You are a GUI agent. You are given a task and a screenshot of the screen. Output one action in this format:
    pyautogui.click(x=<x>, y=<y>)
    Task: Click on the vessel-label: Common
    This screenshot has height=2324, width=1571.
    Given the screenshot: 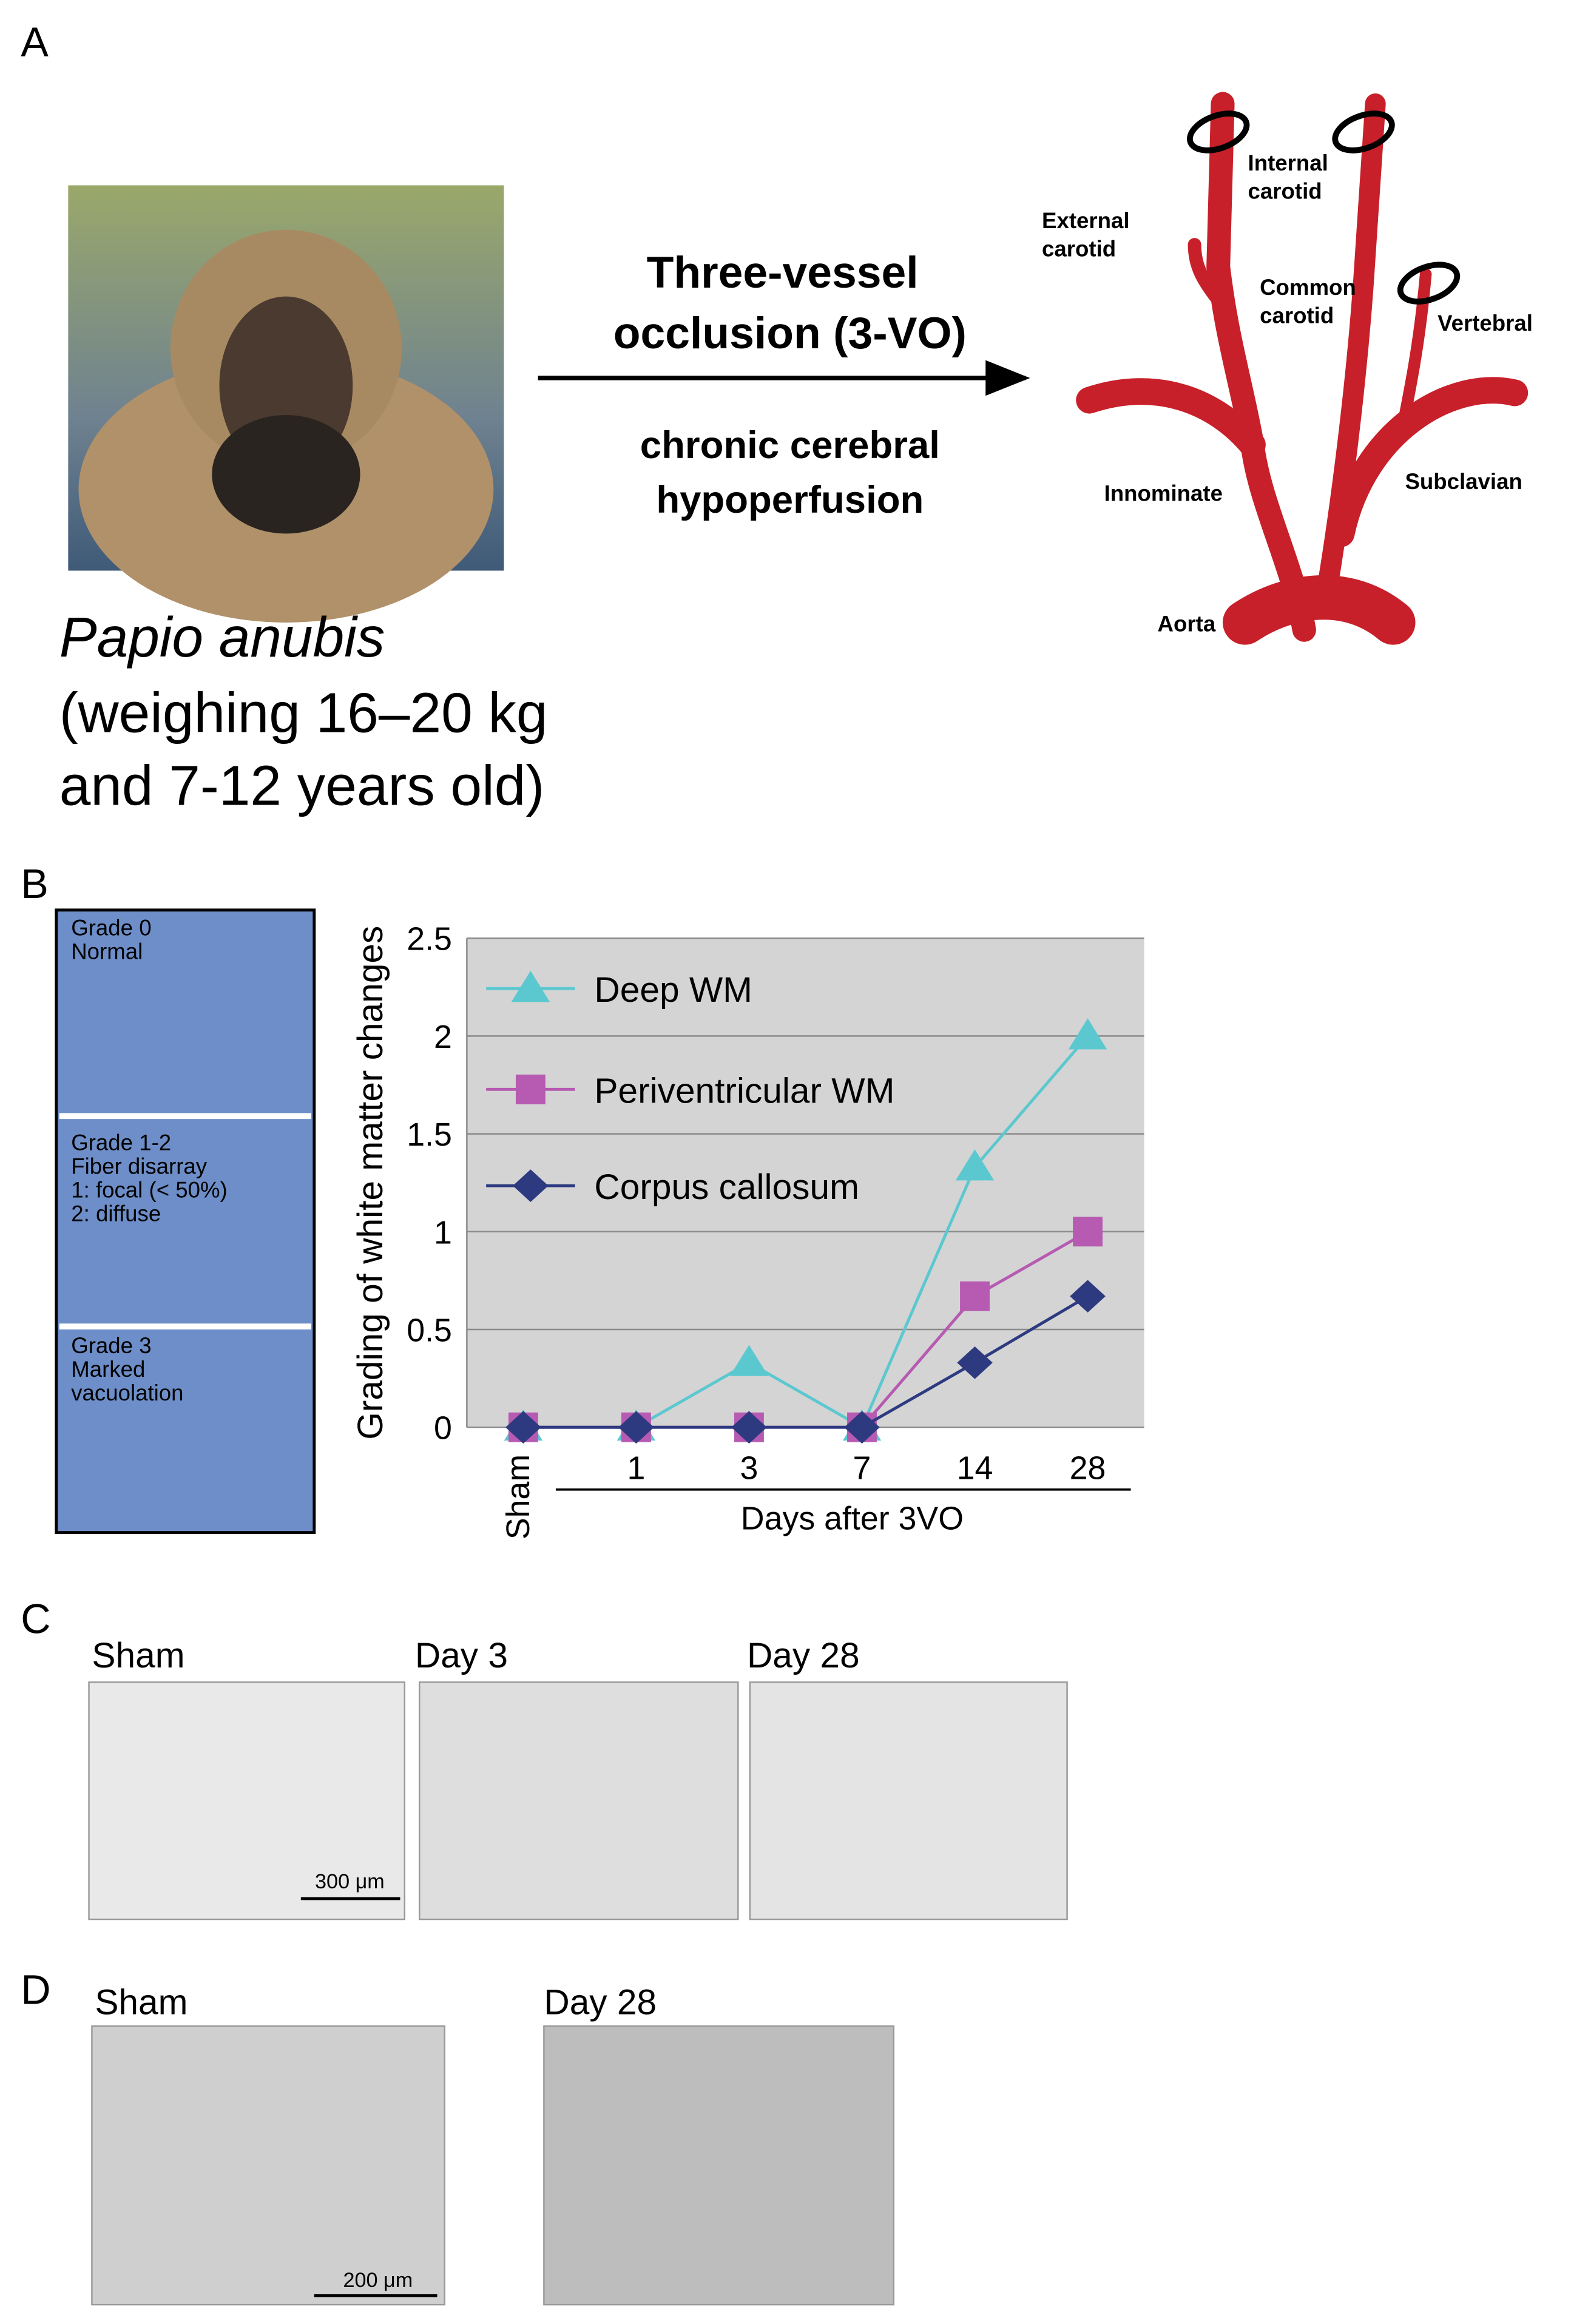 What is the action you would take?
    pyautogui.click(x=1308, y=287)
    